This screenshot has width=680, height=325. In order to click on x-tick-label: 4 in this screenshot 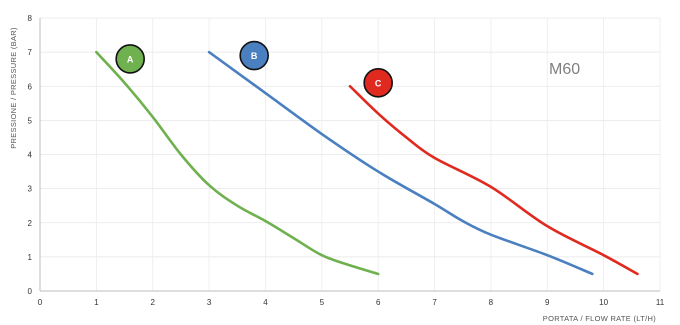, I will do `click(265, 302)`.